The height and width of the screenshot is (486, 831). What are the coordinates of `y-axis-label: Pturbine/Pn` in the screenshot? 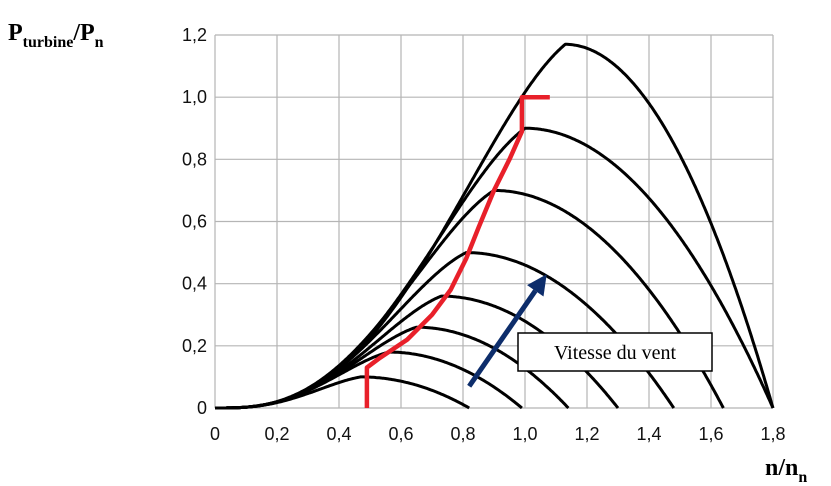 It's located at (56, 35).